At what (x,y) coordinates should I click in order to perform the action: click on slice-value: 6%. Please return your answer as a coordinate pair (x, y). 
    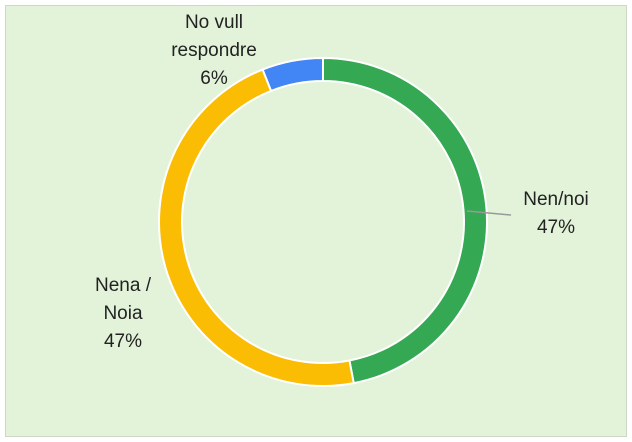
    Looking at the image, I should click on (214, 78).